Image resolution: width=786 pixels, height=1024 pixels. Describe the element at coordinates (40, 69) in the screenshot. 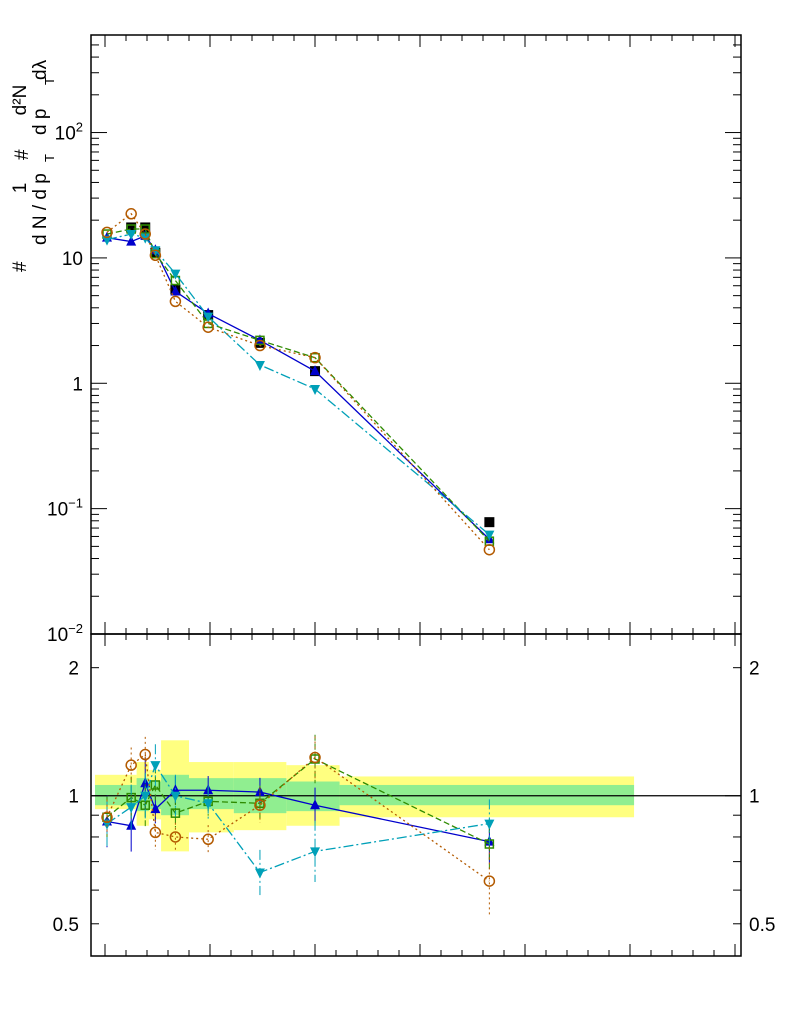

I see `ylabel-lambda: dλ` at that location.